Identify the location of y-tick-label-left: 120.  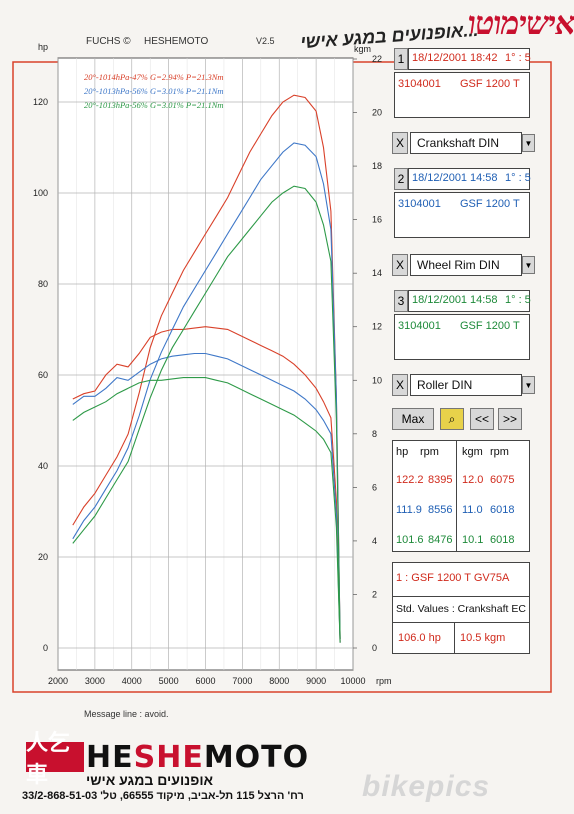
(40, 102).